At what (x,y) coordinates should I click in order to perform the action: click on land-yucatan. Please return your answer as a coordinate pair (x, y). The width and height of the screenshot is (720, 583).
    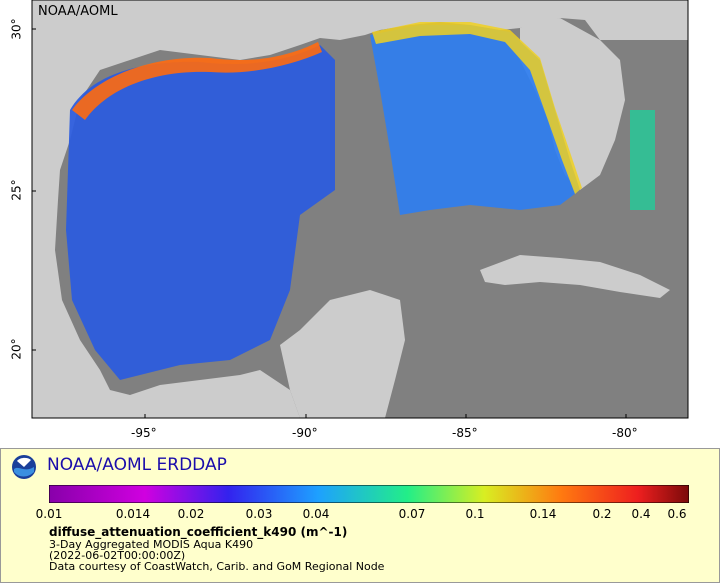
    Looking at the image, I should click on (342, 354).